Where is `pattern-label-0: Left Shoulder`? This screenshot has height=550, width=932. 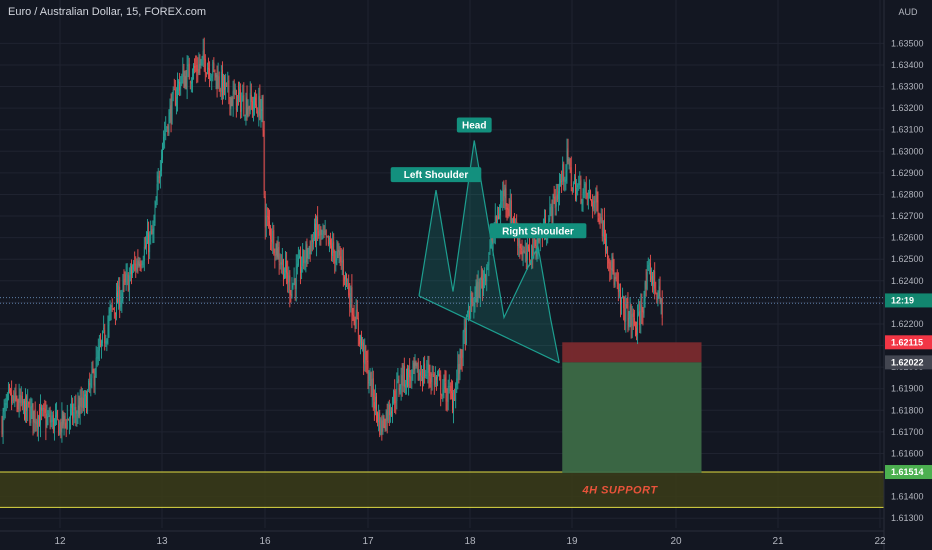
pattern-label-0: Left Shoulder is located at coordinates (436, 175).